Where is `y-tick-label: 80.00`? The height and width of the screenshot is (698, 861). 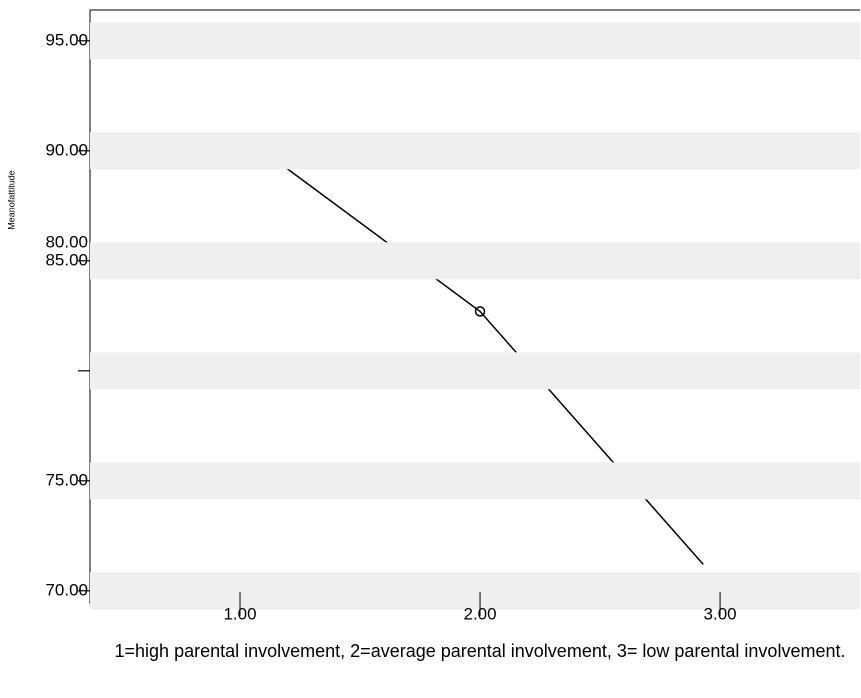
y-tick-label: 80.00 is located at coordinates (66, 241).